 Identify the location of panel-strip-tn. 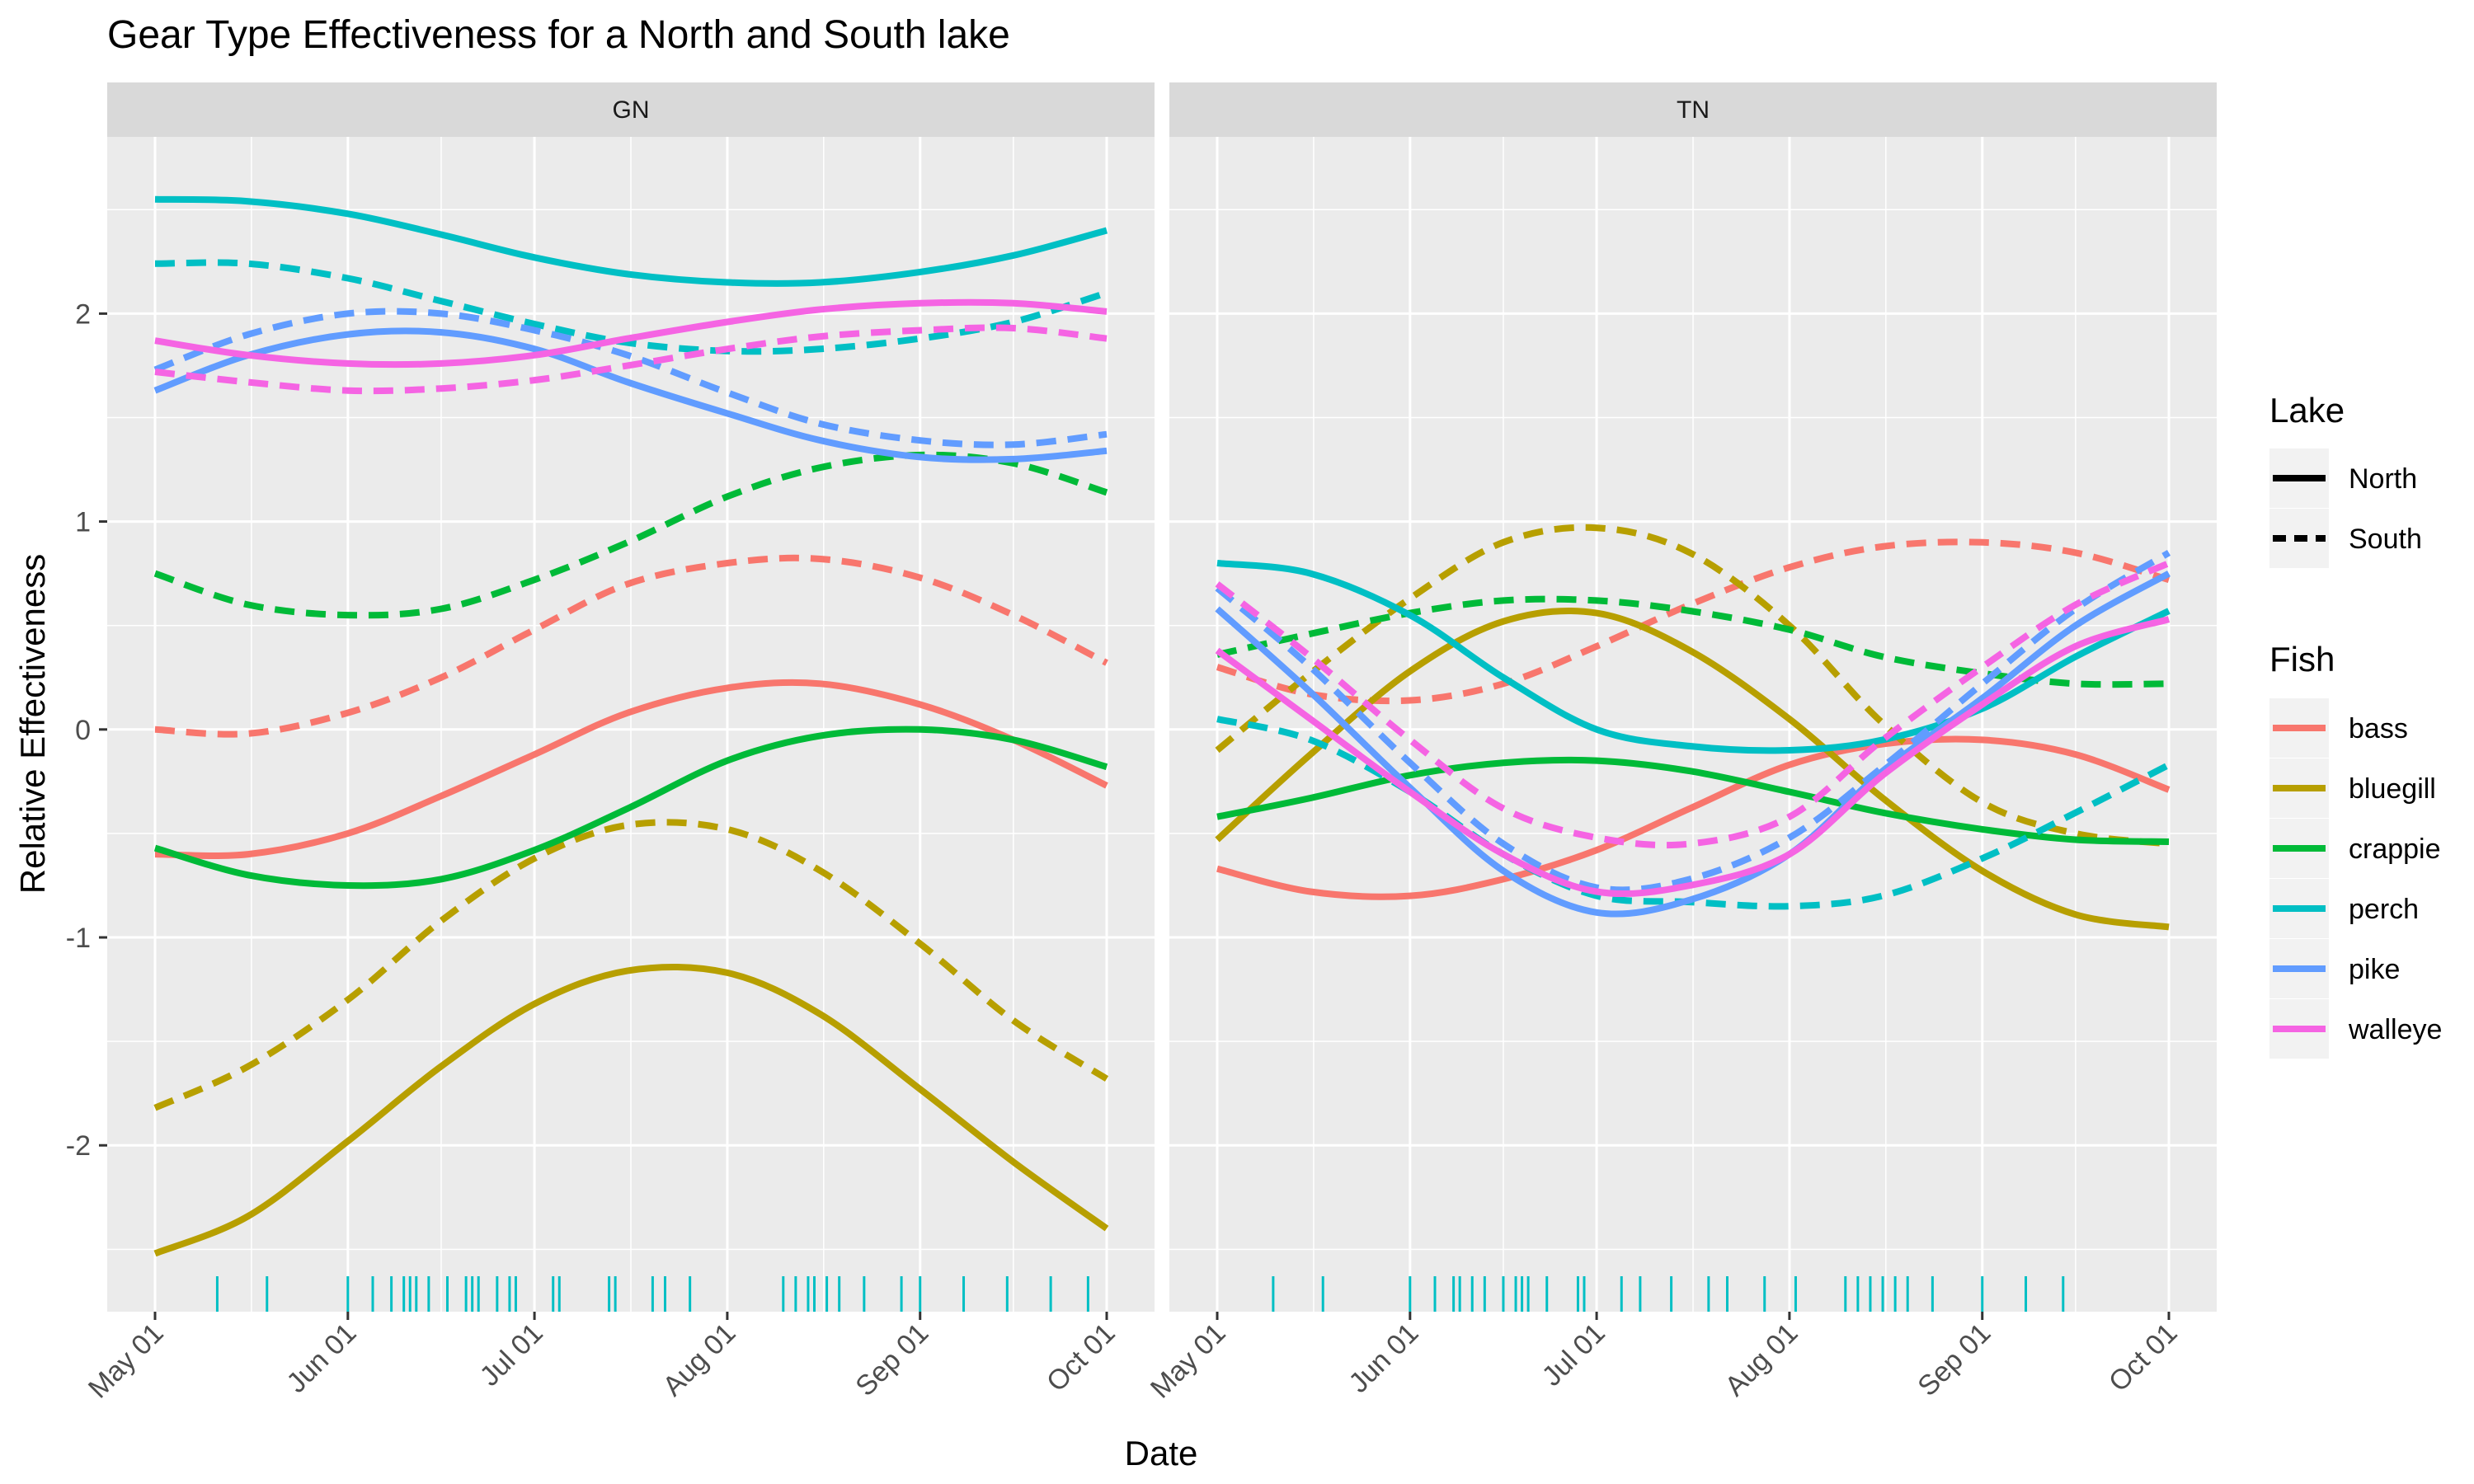
(1693, 109).